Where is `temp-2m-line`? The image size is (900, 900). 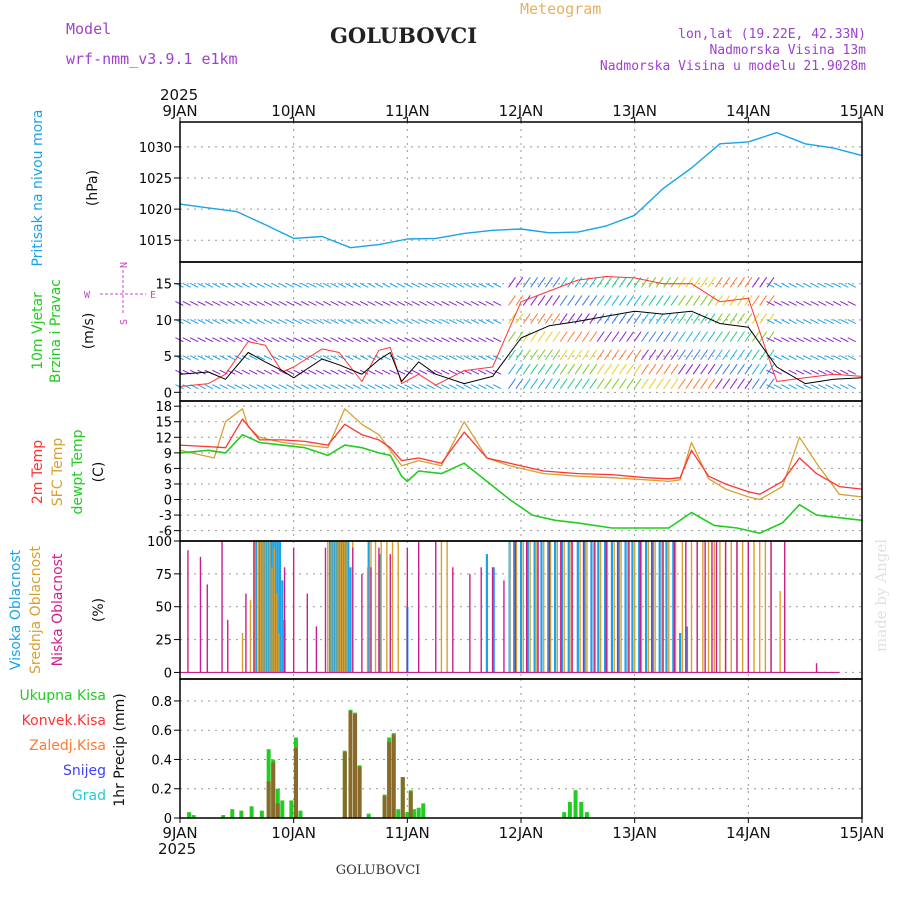 temp-2m-line is located at coordinates (521, 456).